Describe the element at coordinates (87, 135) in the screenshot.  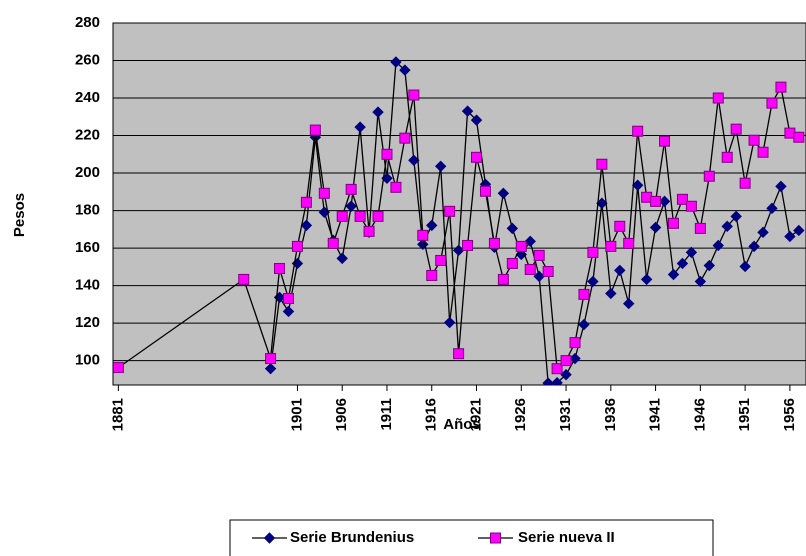
I see `y-tick-label: 220` at that location.